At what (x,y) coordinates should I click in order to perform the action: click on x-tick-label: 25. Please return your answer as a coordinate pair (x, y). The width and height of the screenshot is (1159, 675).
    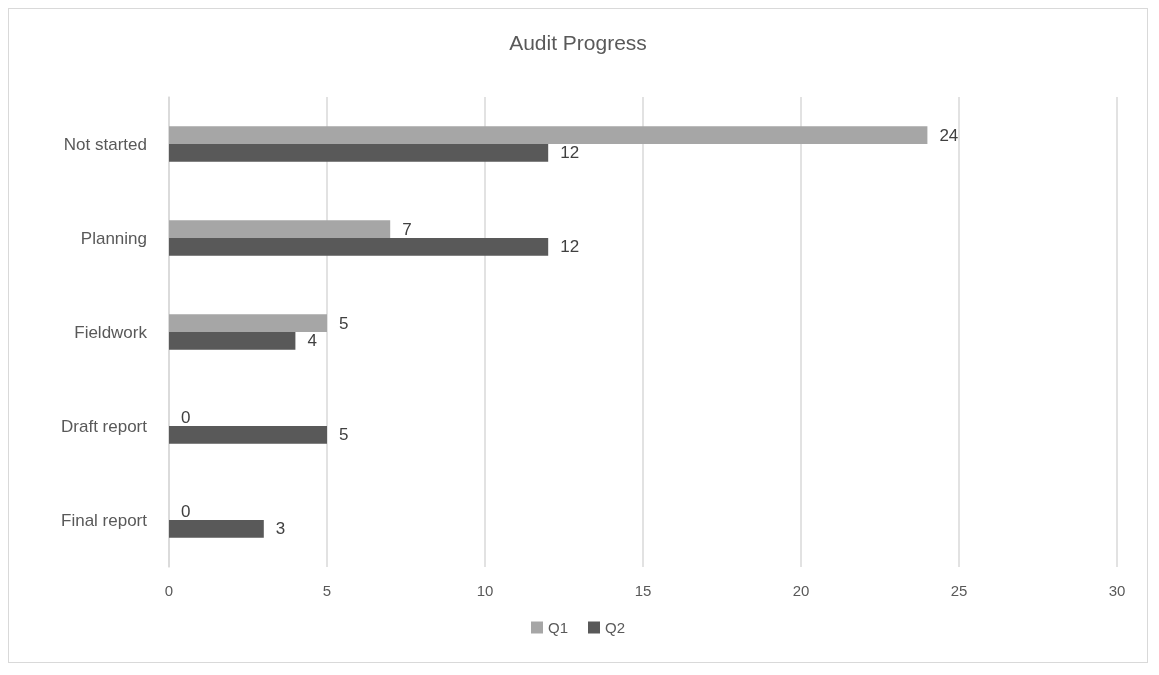
    Looking at the image, I should click on (959, 590).